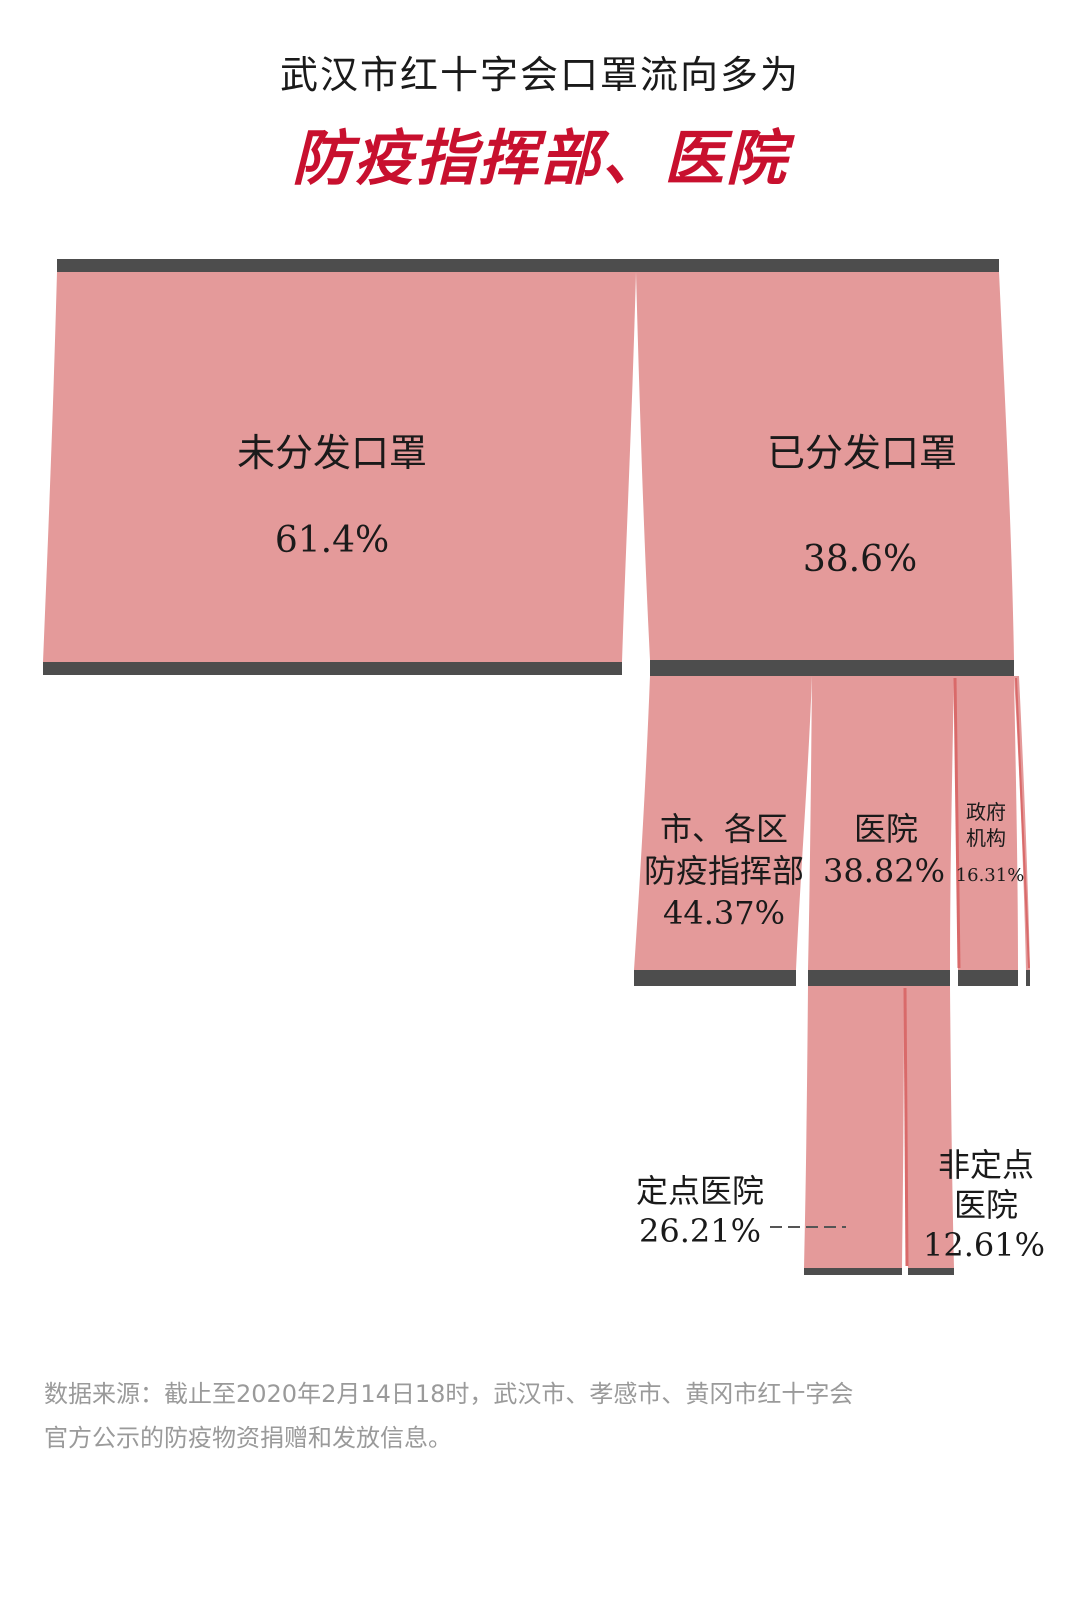 The image size is (1080, 1622). Describe the element at coordinates (990, 875) in the screenshot. I see `value-government: 16.31%` at that location.